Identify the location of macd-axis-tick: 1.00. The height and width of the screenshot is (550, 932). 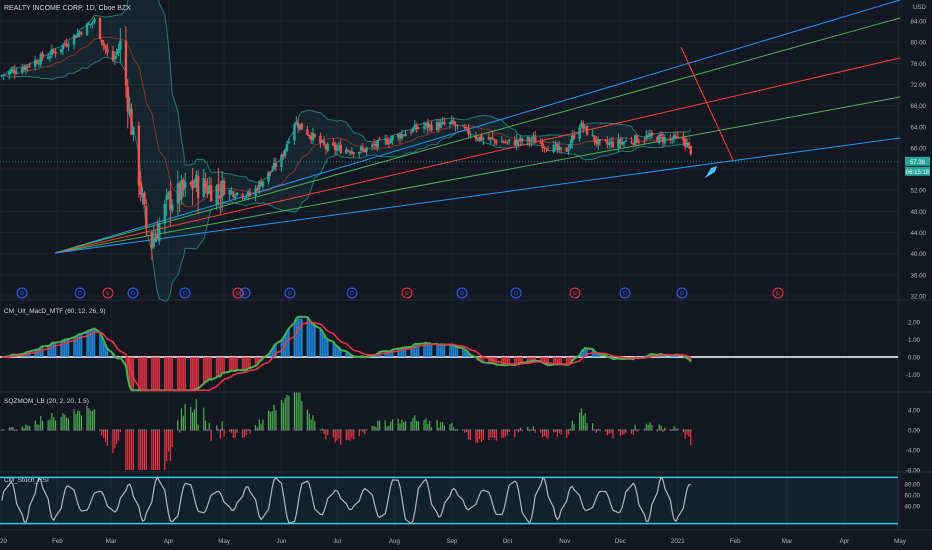
(914, 340).